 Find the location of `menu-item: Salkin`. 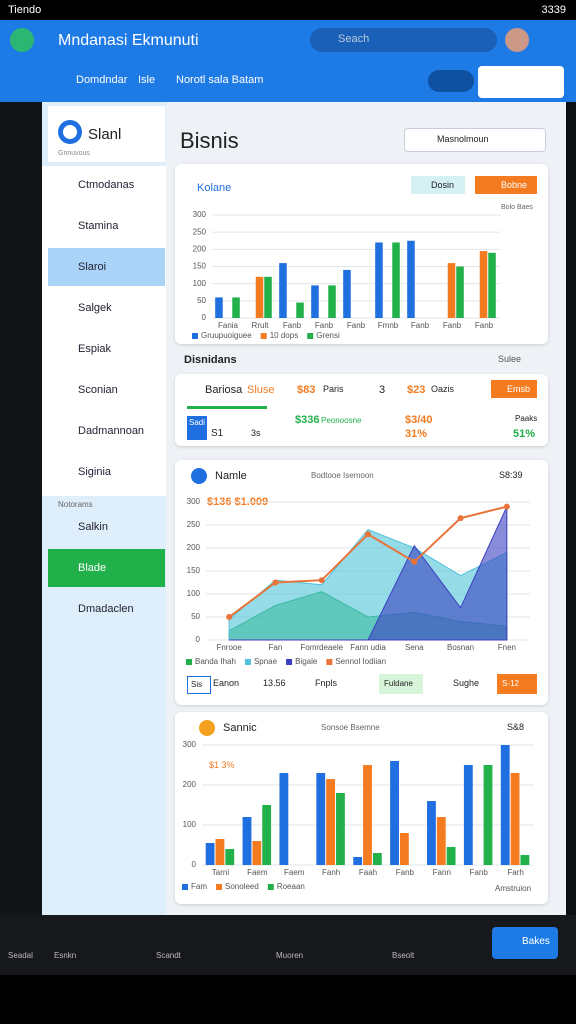

menu-item: Salkin is located at coordinates (93, 527).